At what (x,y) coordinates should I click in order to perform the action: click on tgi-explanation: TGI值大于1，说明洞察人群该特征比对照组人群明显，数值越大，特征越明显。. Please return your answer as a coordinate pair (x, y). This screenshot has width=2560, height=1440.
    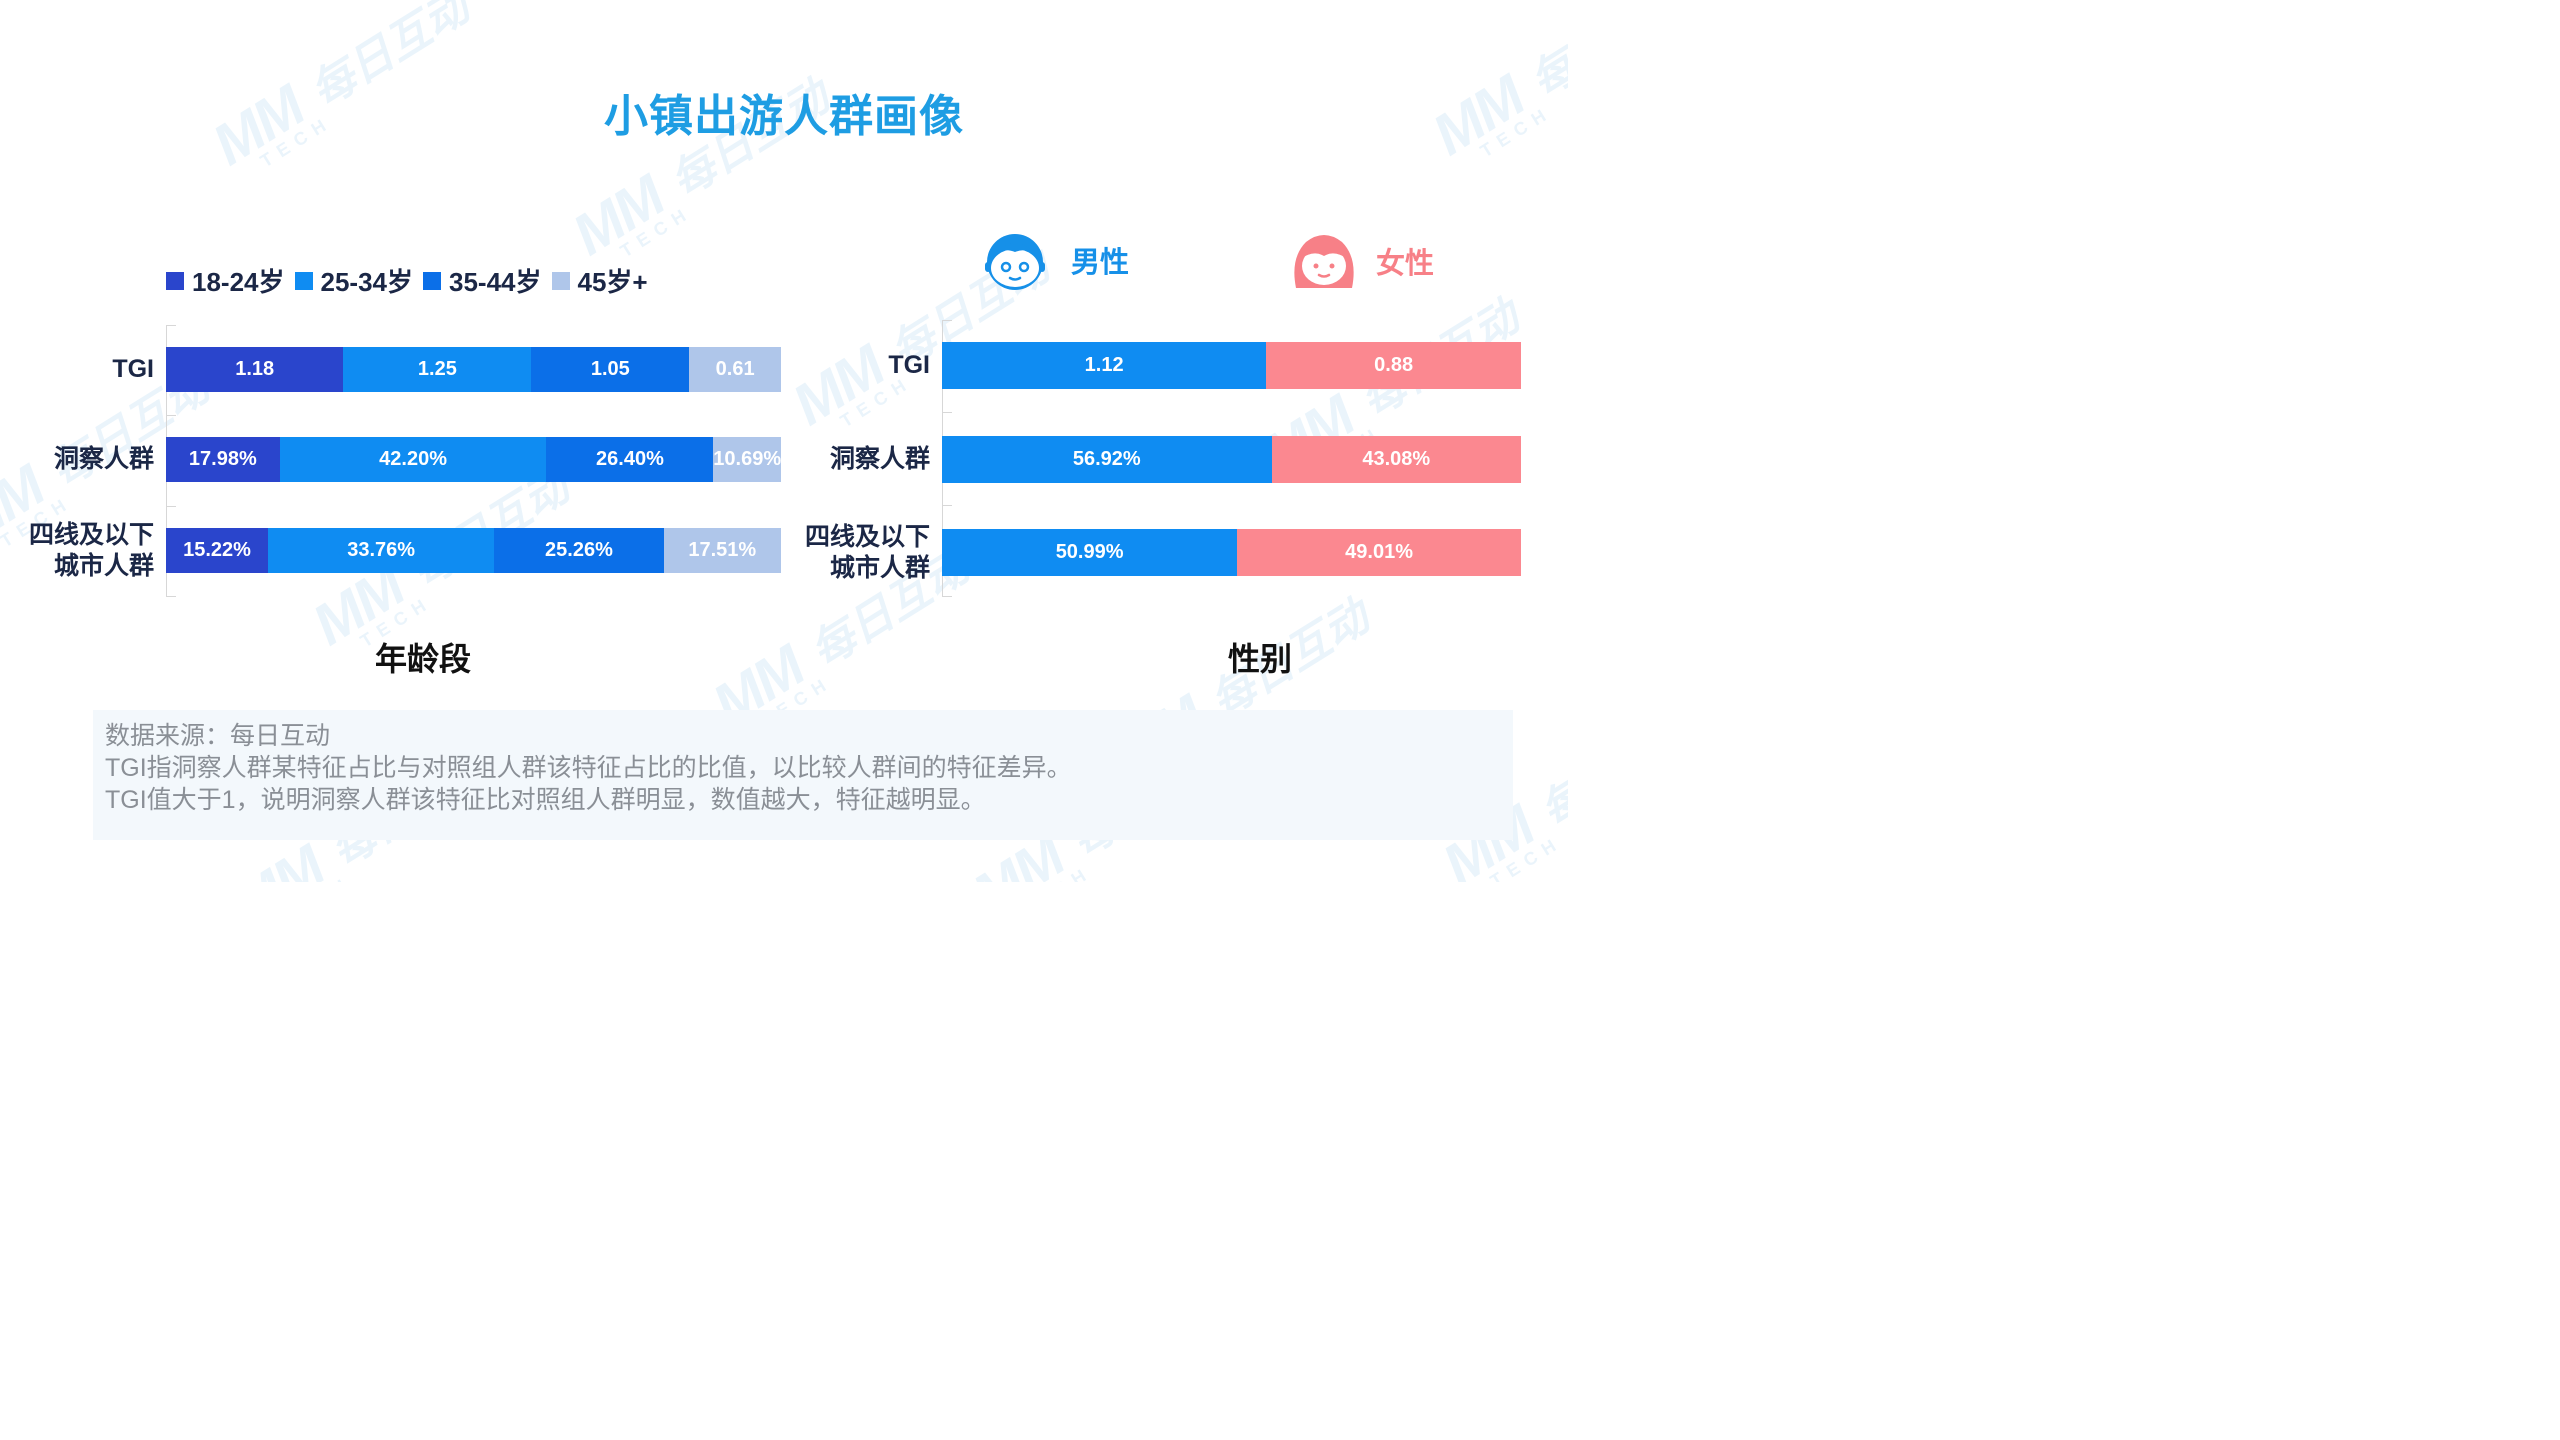
    Looking at the image, I should click on (545, 800).